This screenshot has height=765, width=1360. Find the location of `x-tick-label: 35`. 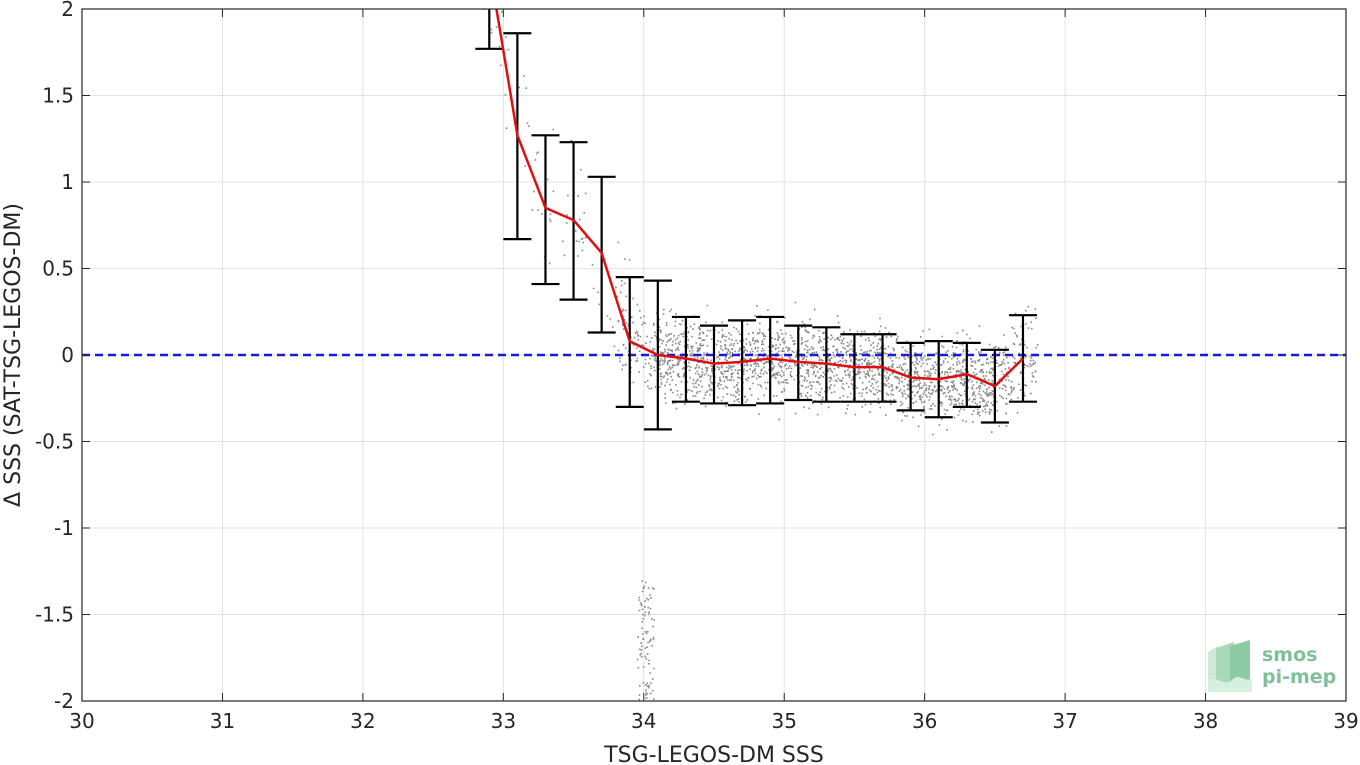

x-tick-label: 35 is located at coordinates (783, 721).